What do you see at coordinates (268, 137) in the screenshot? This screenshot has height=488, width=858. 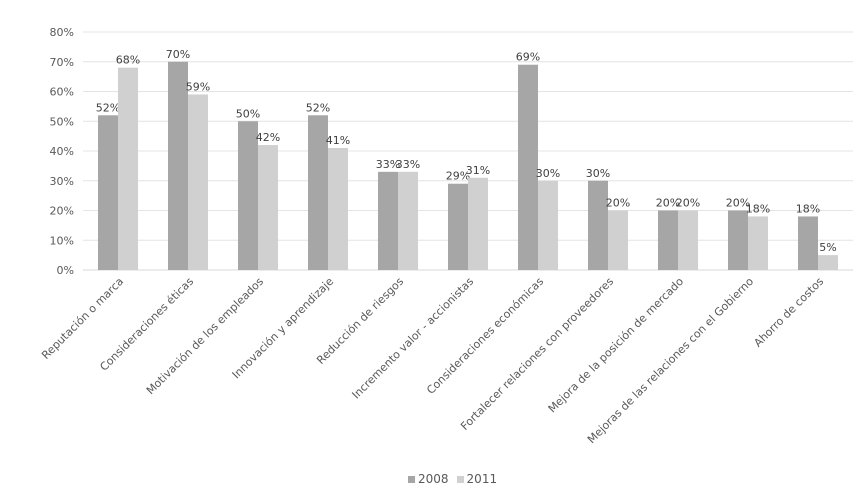 I see `data-label-2011: 42%` at bounding box center [268, 137].